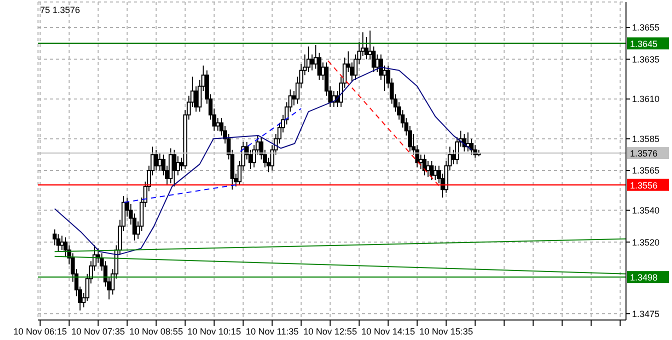  What do you see at coordinates (40, 331) in the screenshot?
I see `x-tick-label: 10 Nov 06:15` at bounding box center [40, 331].